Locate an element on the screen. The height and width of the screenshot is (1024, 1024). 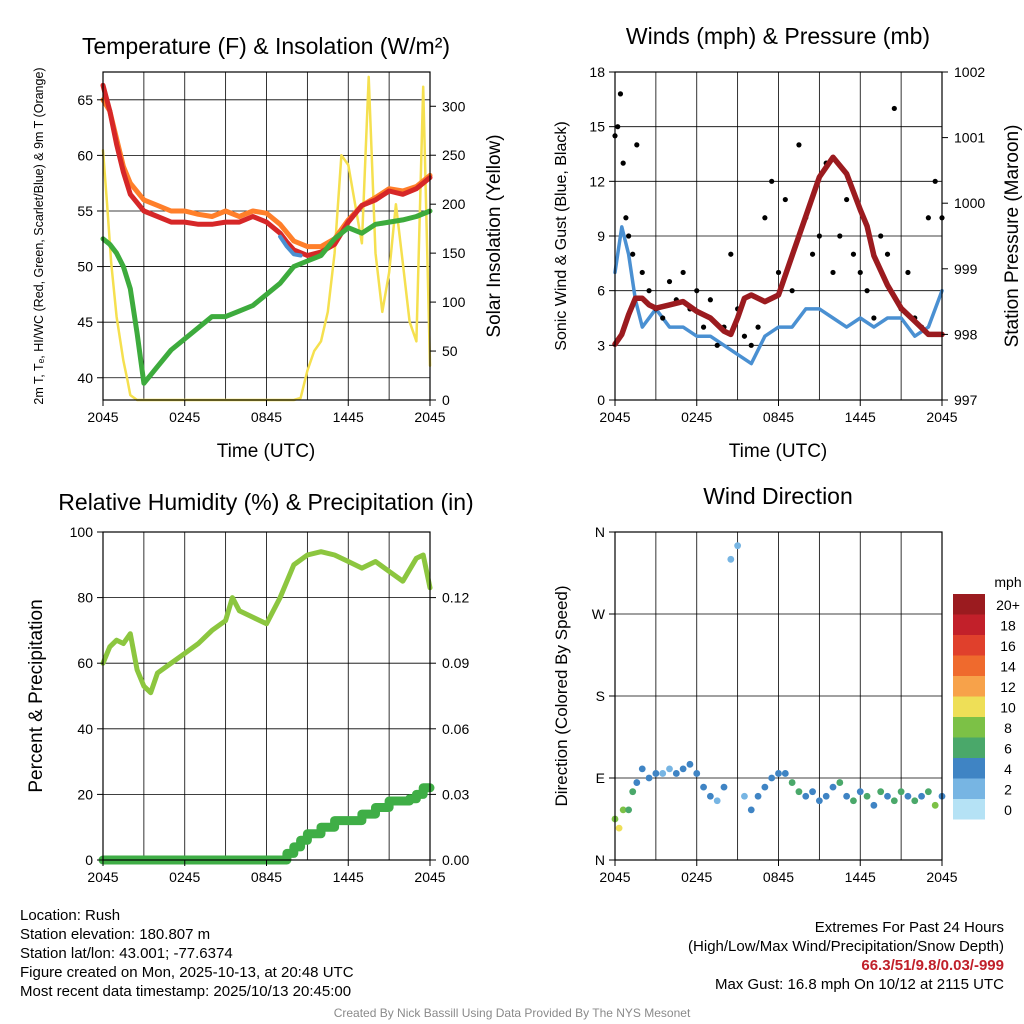
y2-tick-label: 0.00 is located at coordinates (455, 860).